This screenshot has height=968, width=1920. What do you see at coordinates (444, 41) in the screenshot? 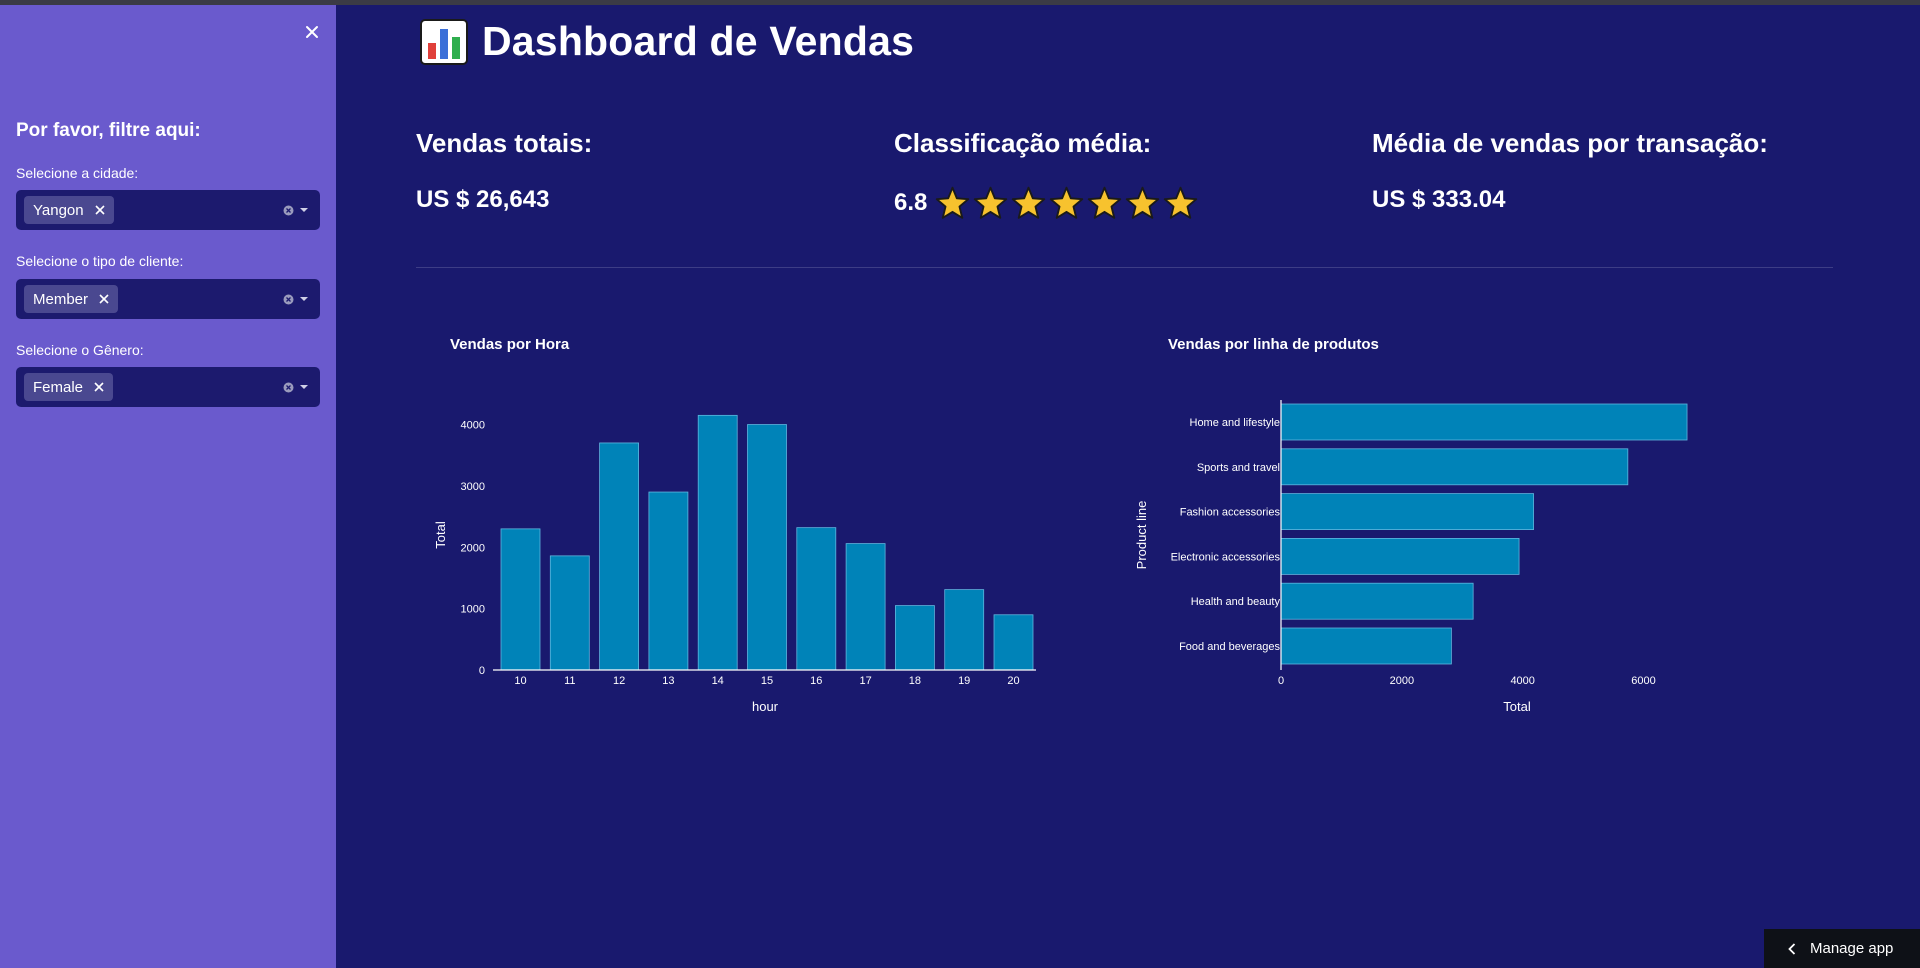
I see `bar-chart-icon` at bounding box center [444, 41].